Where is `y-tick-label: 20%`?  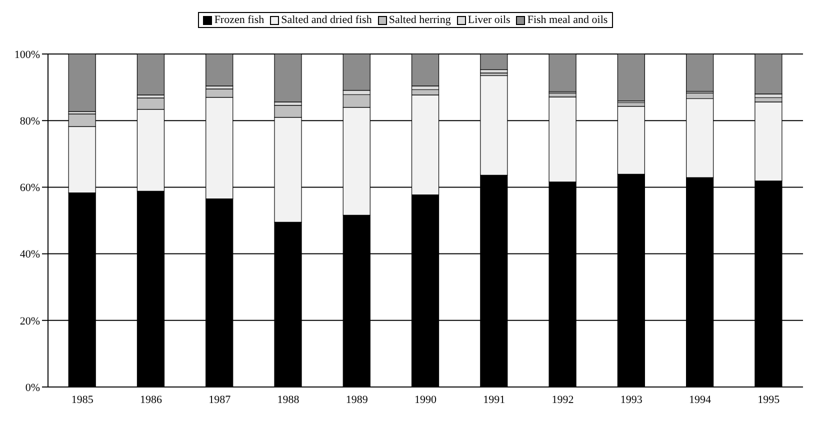
y-tick-label: 20% is located at coordinates (30, 321).